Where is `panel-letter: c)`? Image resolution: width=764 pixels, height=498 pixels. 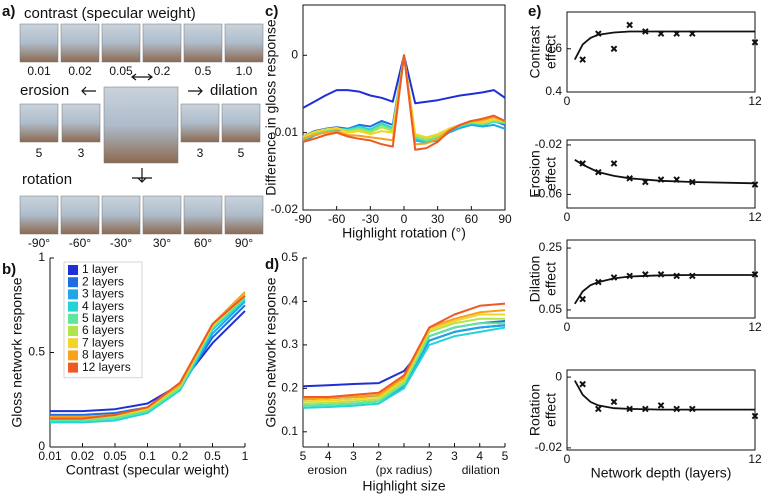
panel-letter: c) is located at coordinates (271, 11).